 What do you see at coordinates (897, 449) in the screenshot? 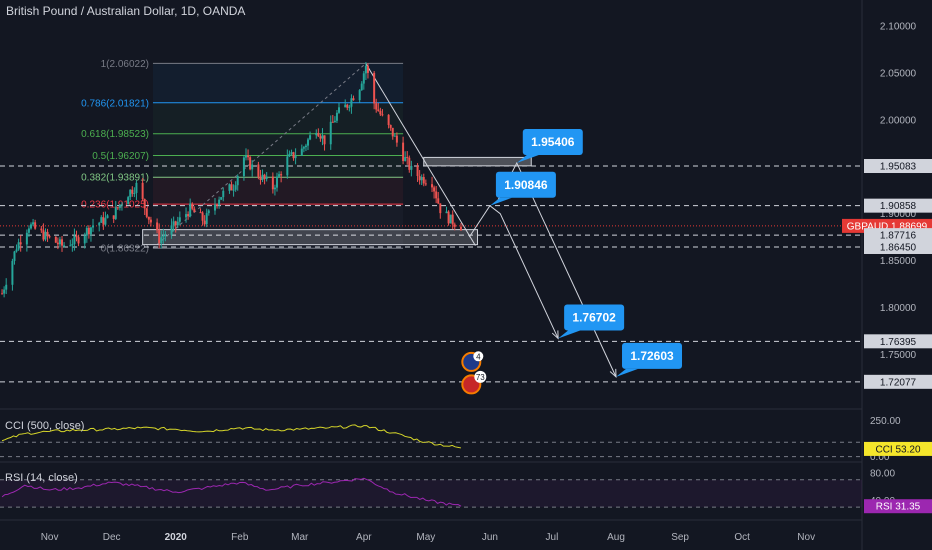
I see `indicator-value-chip-label: CCI 53.20` at bounding box center [897, 449].